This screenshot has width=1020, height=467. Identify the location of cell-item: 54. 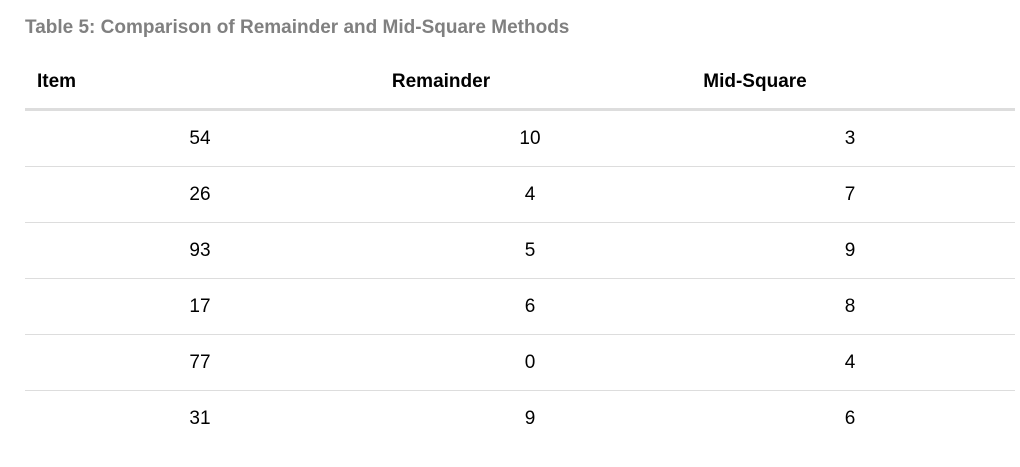
(200, 138).